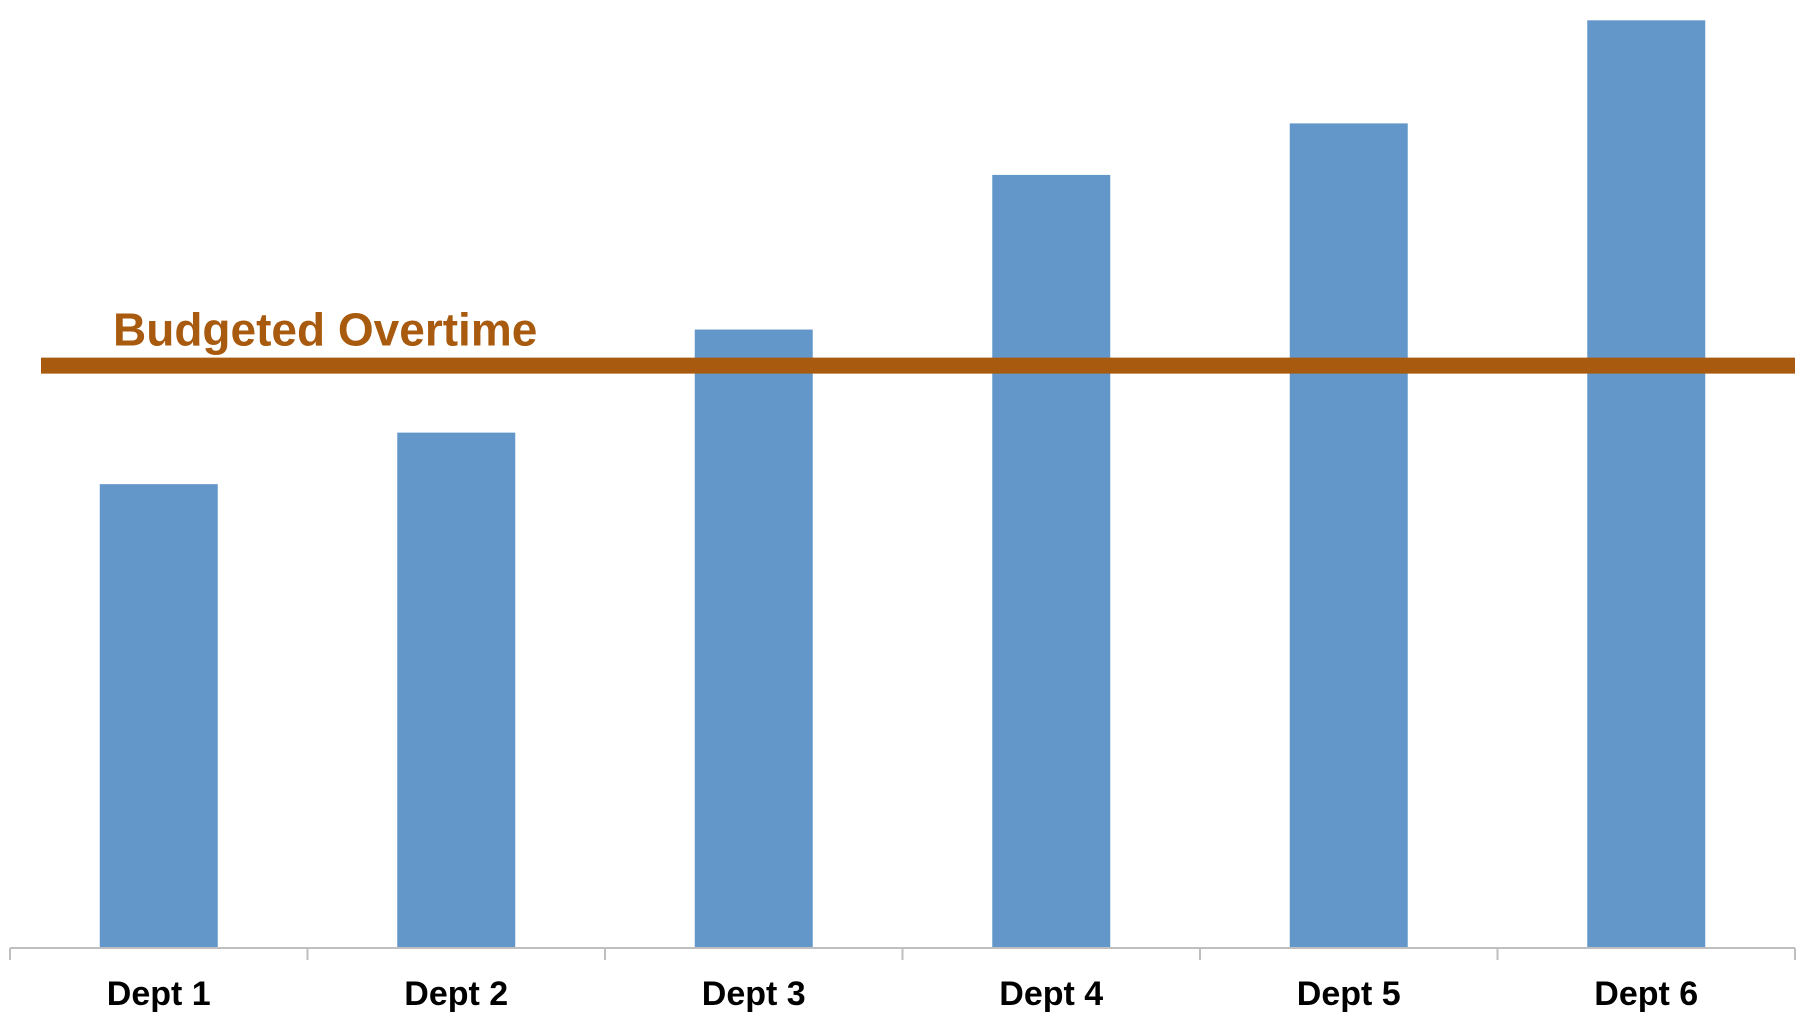 The width and height of the screenshot is (1805, 1021). What do you see at coordinates (1349, 994) in the screenshot?
I see `x-tick-label-5: Dept 5` at bounding box center [1349, 994].